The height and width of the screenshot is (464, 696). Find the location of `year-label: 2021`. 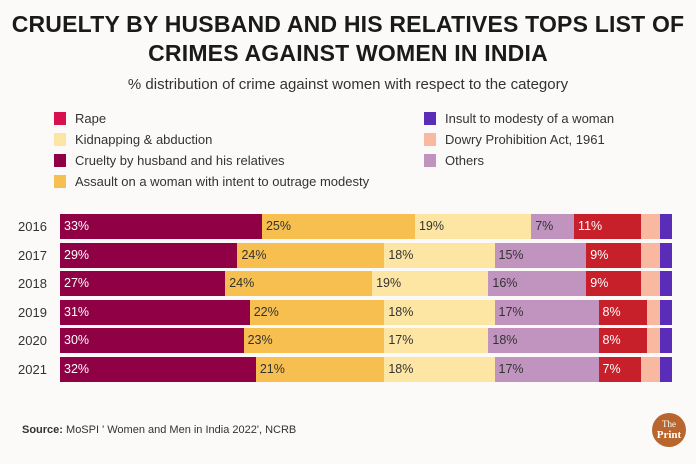

year-label: 2021 is located at coordinates (32, 369).